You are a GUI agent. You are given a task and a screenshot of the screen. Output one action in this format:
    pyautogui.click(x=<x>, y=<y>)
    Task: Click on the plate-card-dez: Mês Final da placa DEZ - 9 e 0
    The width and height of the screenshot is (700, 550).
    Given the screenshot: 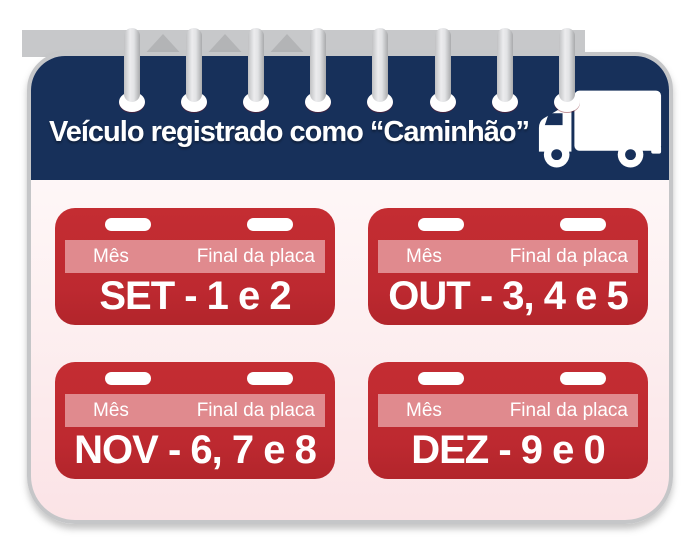 What is the action you would take?
    pyautogui.click(x=508, y=420)
    